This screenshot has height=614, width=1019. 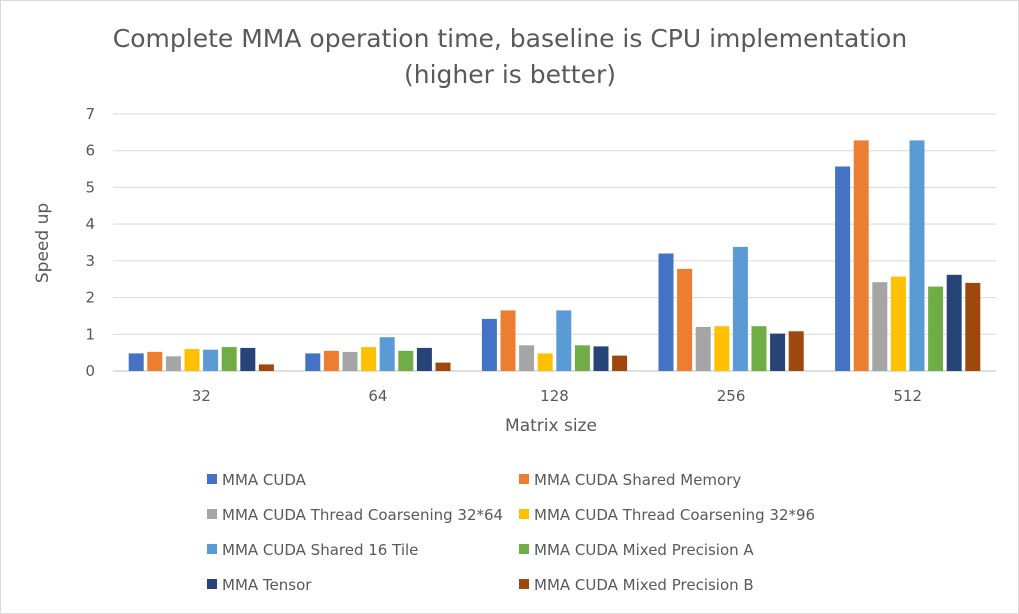 I want to click on legend-item: MMA CUDA Shared Memory, so click(x=630, y=480).